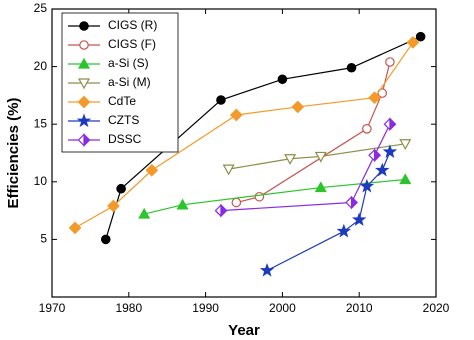 This screenshot has width=474, height=340. I want to click on x-tick-label: 1990, so click(205, 308).